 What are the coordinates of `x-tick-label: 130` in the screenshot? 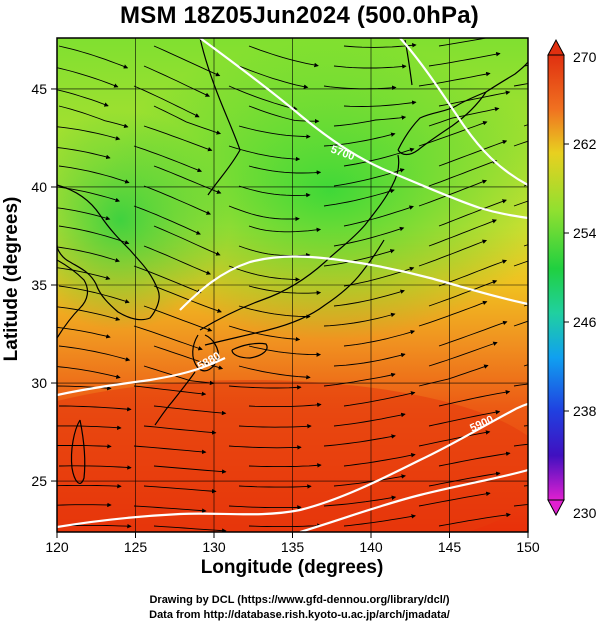 It's located at (214, 547).